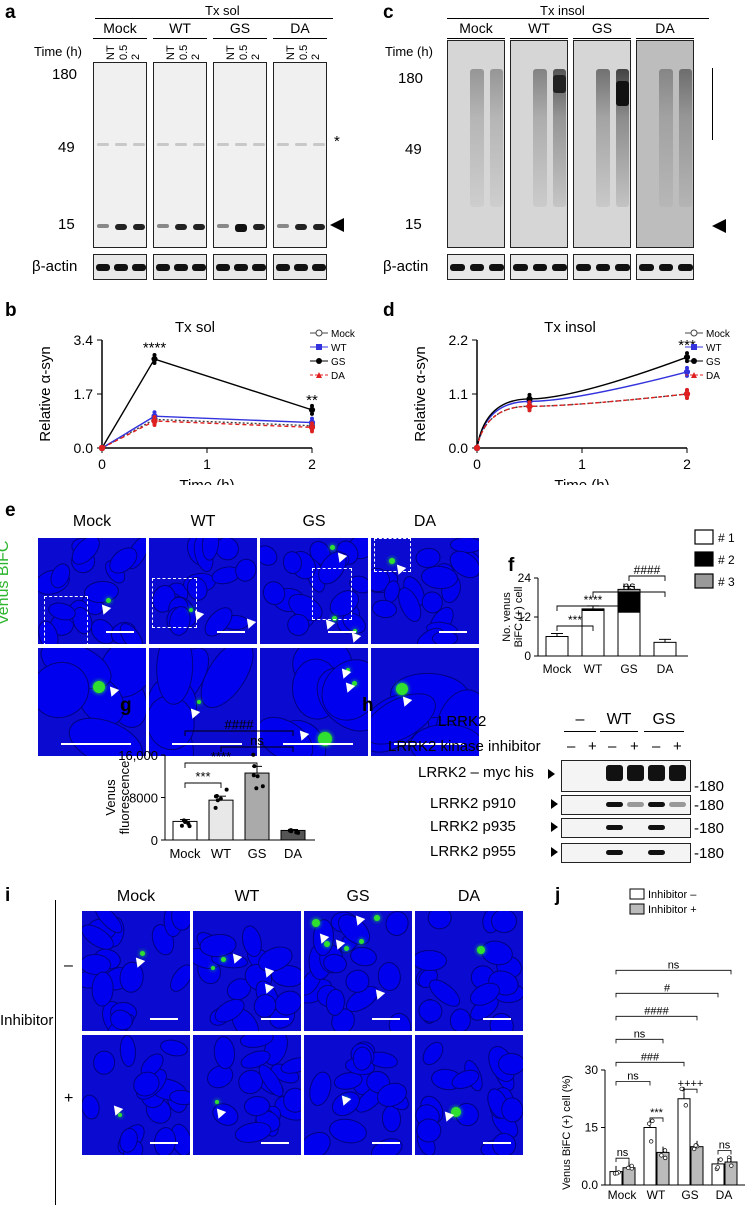 Image resolution: width=750 pixels, height=1216 pixels. Describe the element at coordinates (559, 84) in the screenshot. I see `band-oligomer` at that location.